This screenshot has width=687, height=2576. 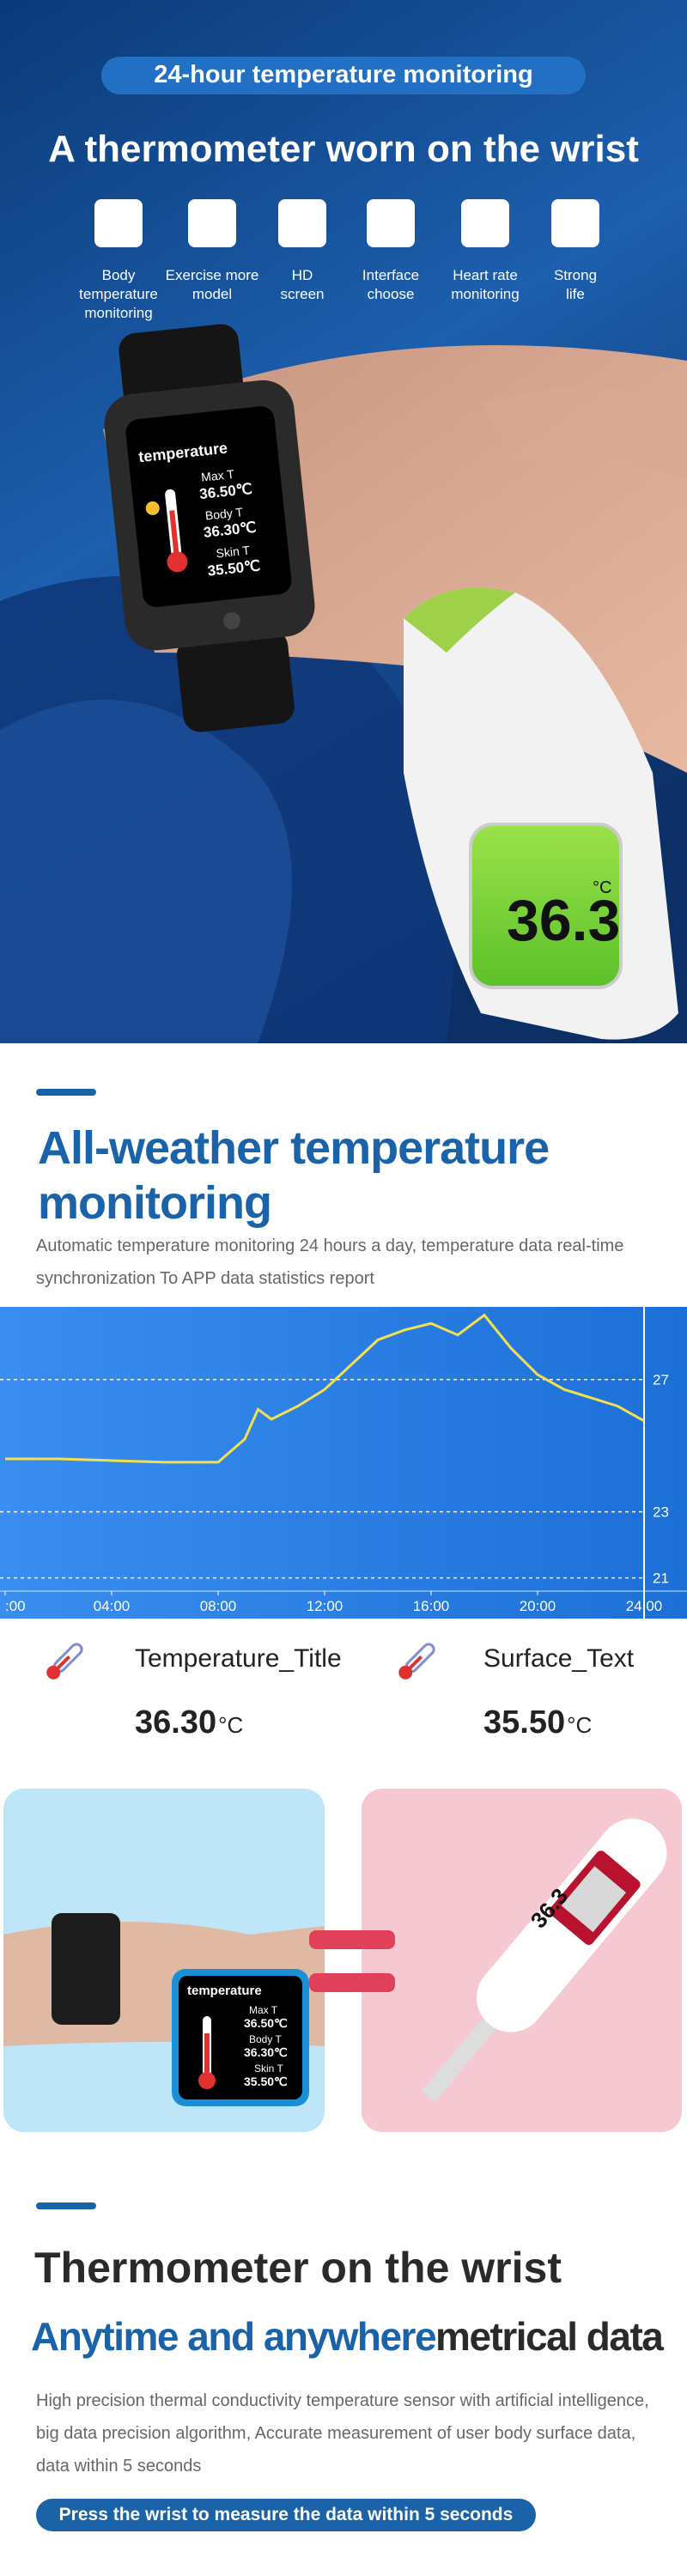 I want to click on x-tick-label: :00, so click(x=15, y=1606).